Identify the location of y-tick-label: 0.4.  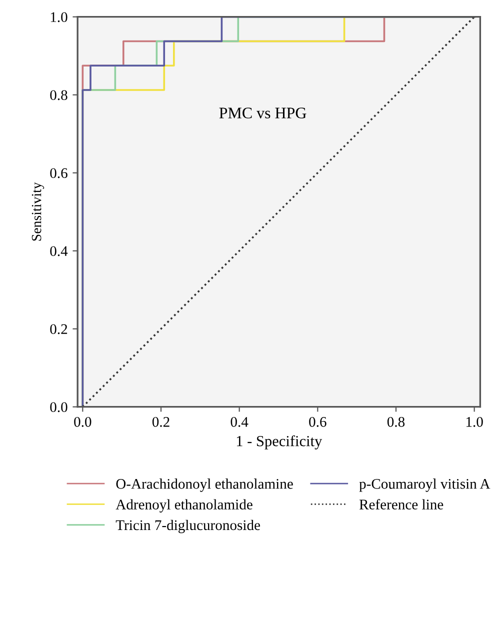
(59, 251).